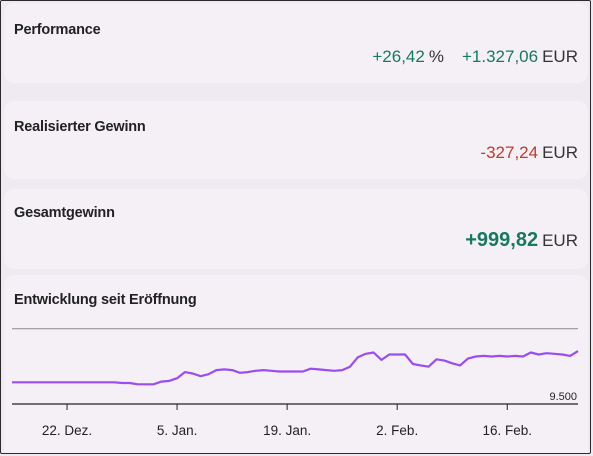 The height and width of the screenshot is (456, 593). I want to click on total-gain-values: +999,82 EUR, so click(521, 240).